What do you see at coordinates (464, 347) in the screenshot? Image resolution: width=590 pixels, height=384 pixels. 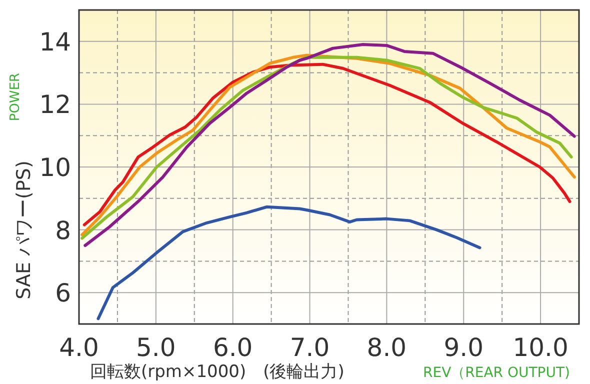 I see `x-tick-label: 9.0` at bounding box center [464, 347].